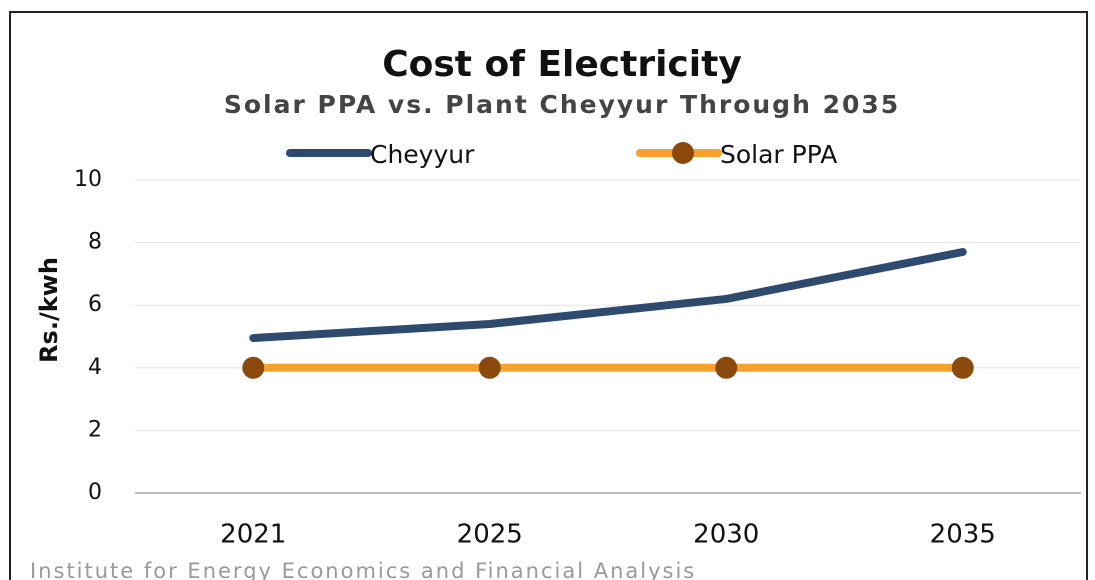 The image size is (1095, 580). I want to click on y-axis-label: Rs./kwh, so click(49, 310).